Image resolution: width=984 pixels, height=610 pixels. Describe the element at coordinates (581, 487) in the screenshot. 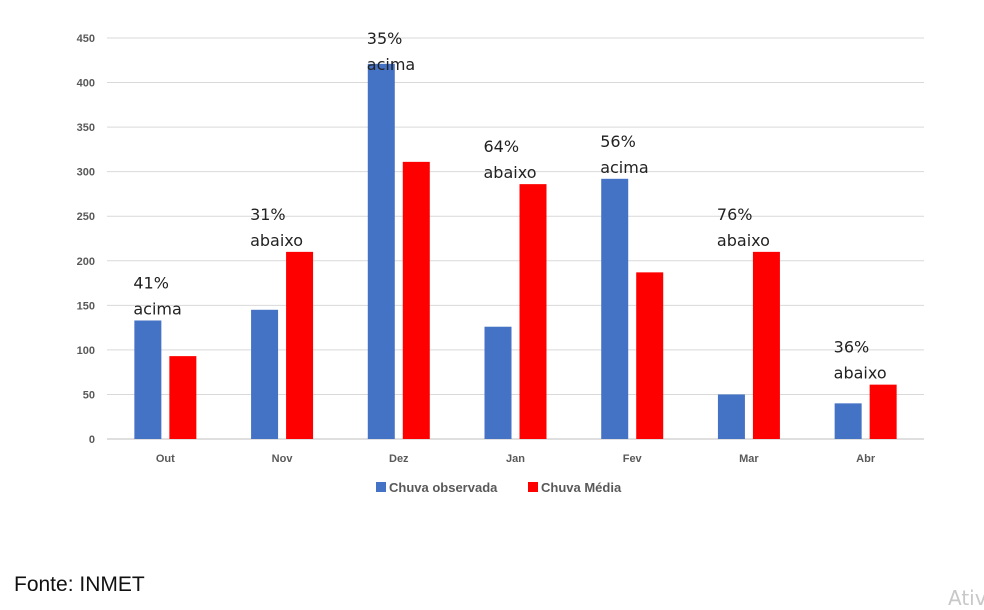

I see `legend-label: Chuva Média` at that location.